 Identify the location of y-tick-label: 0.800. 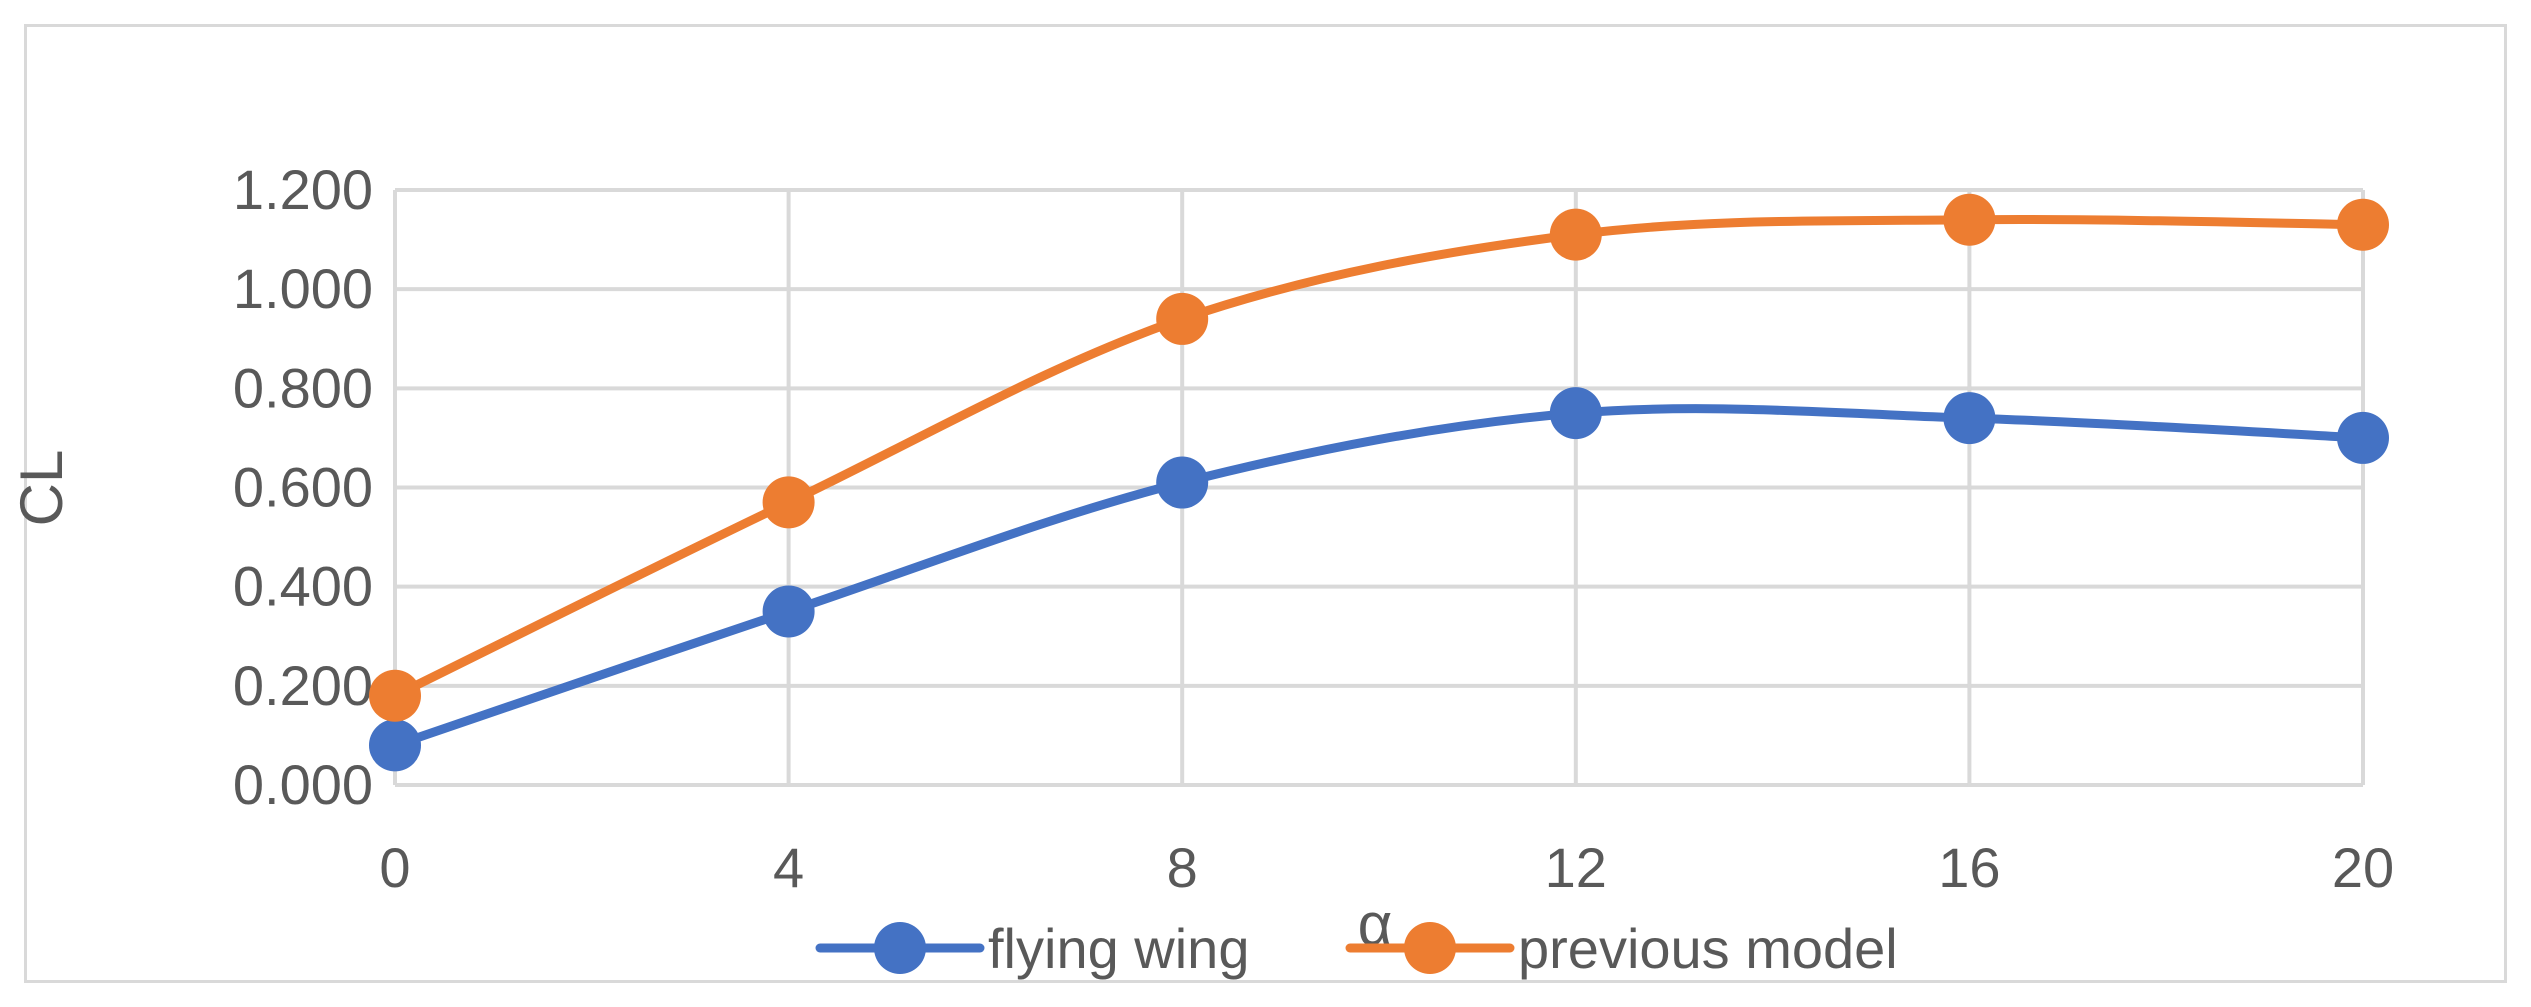
(303, 387).